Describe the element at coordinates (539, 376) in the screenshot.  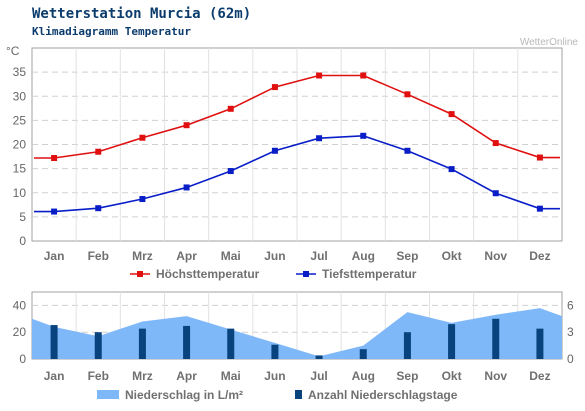
I see `precip-x-tick-label: Dez` at that location.